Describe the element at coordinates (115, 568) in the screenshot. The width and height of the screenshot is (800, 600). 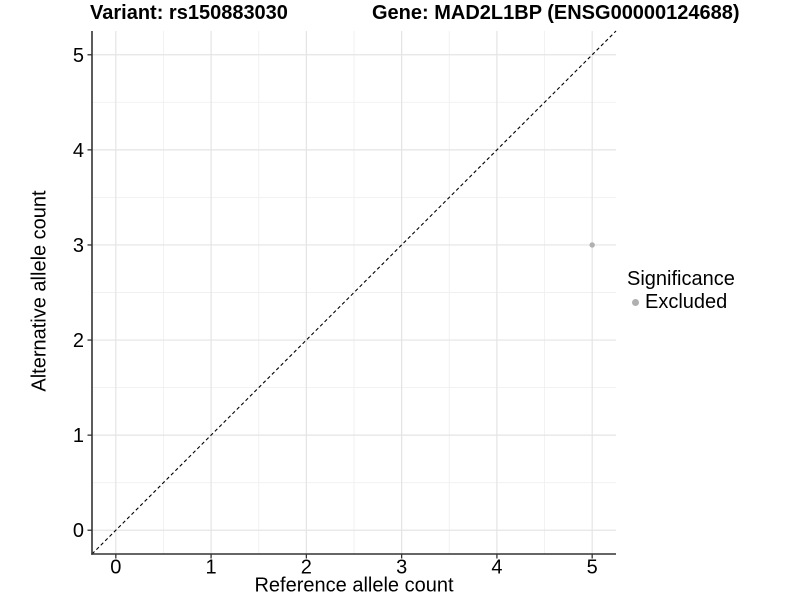
I see `x-tick-label: 0` at that location.